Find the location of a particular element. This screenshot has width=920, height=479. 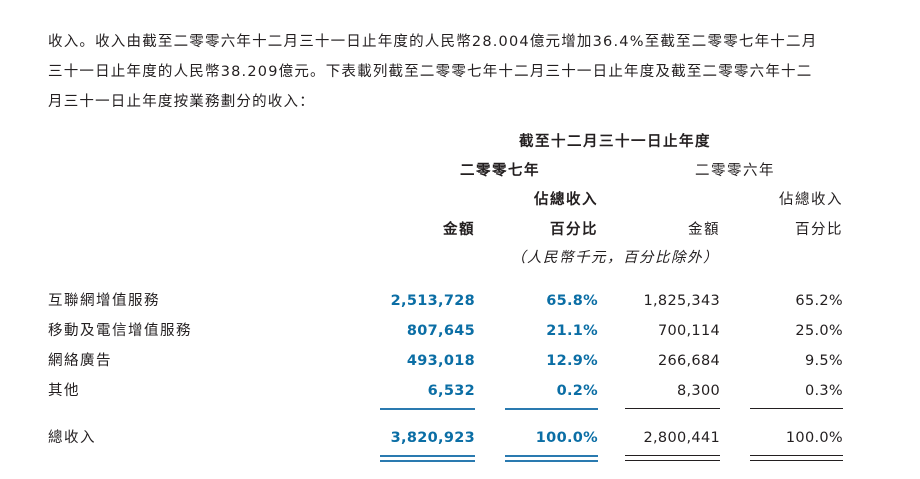

row-label: 移動及電信增值服務 is located at coordinates (120, 331).